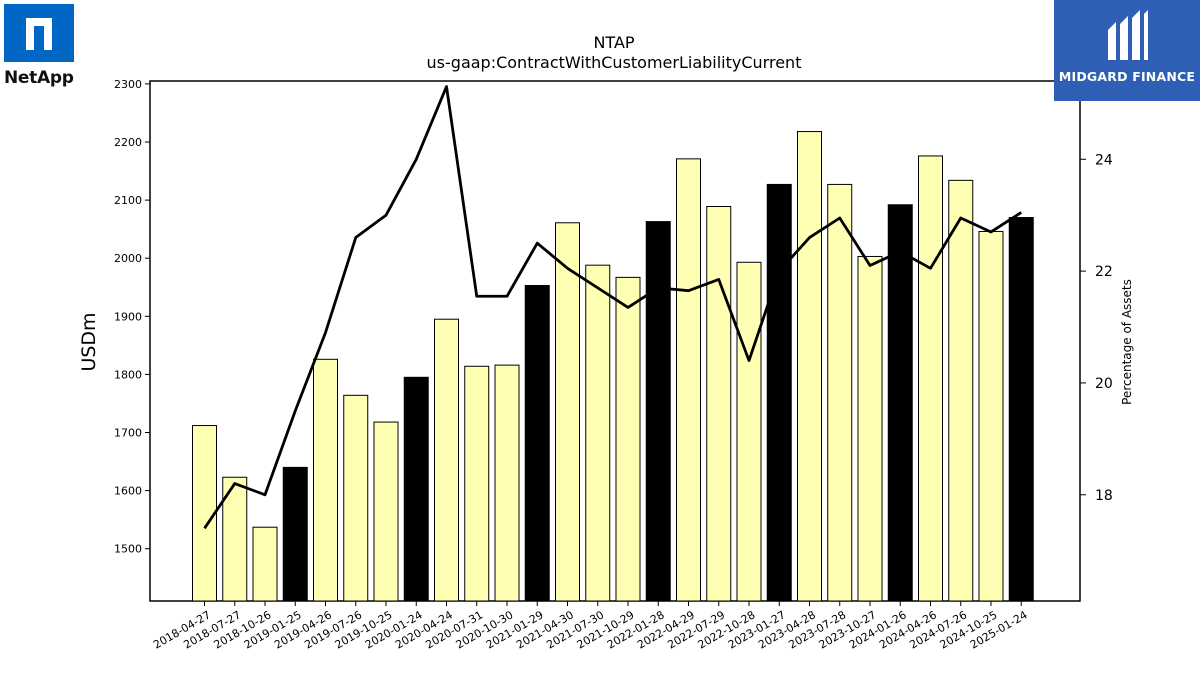 Image resolution: width=1200 pixels, height=675 pixels. Describe the element at coordinates (613, 42) in the screenshot. I see `chart-title: NTAP` at that location.